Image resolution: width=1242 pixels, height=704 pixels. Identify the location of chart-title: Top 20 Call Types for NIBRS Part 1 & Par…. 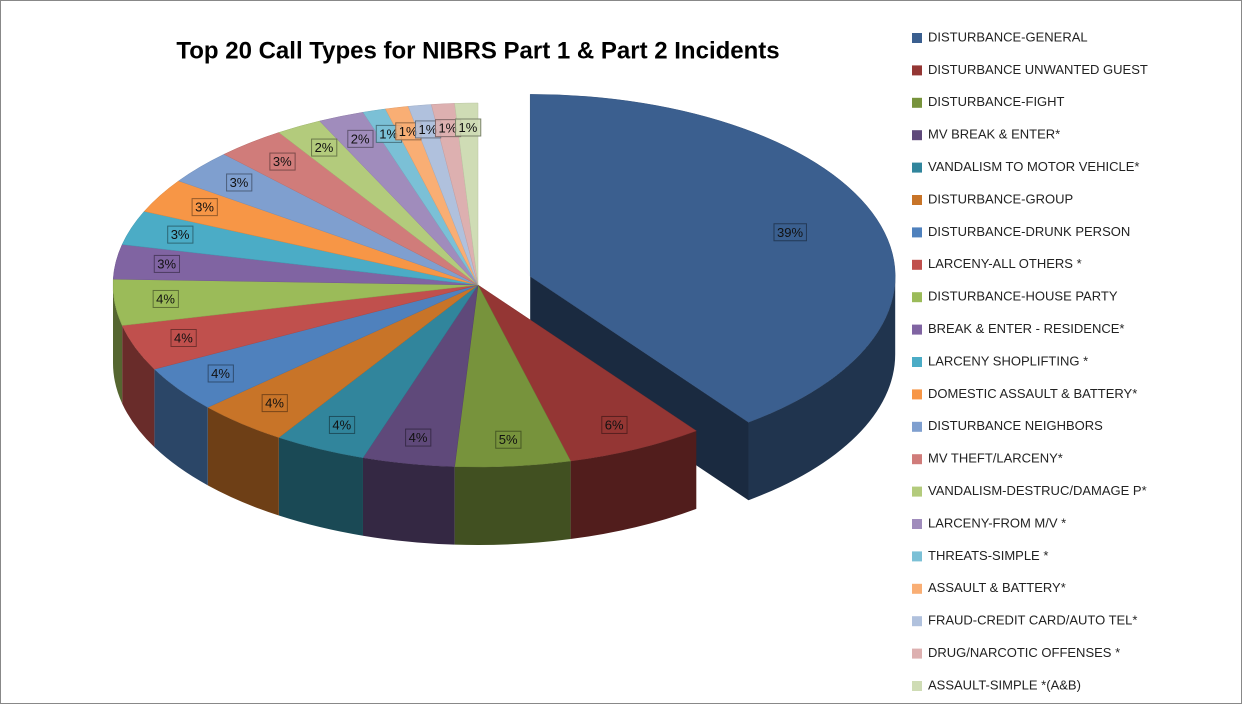
(477, 50).